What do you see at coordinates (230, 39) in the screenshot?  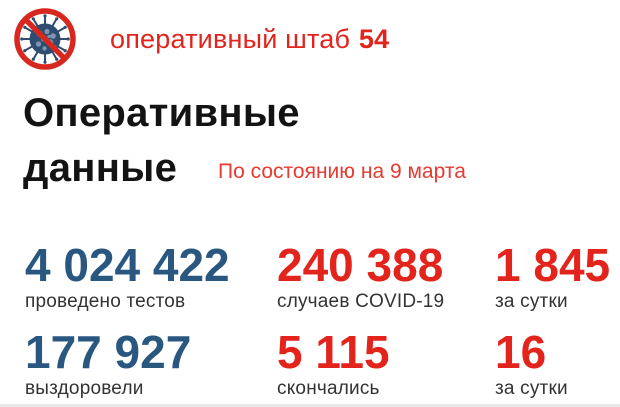 I see `brand-text: оперативный штаб` at bounding box center [230, 39].